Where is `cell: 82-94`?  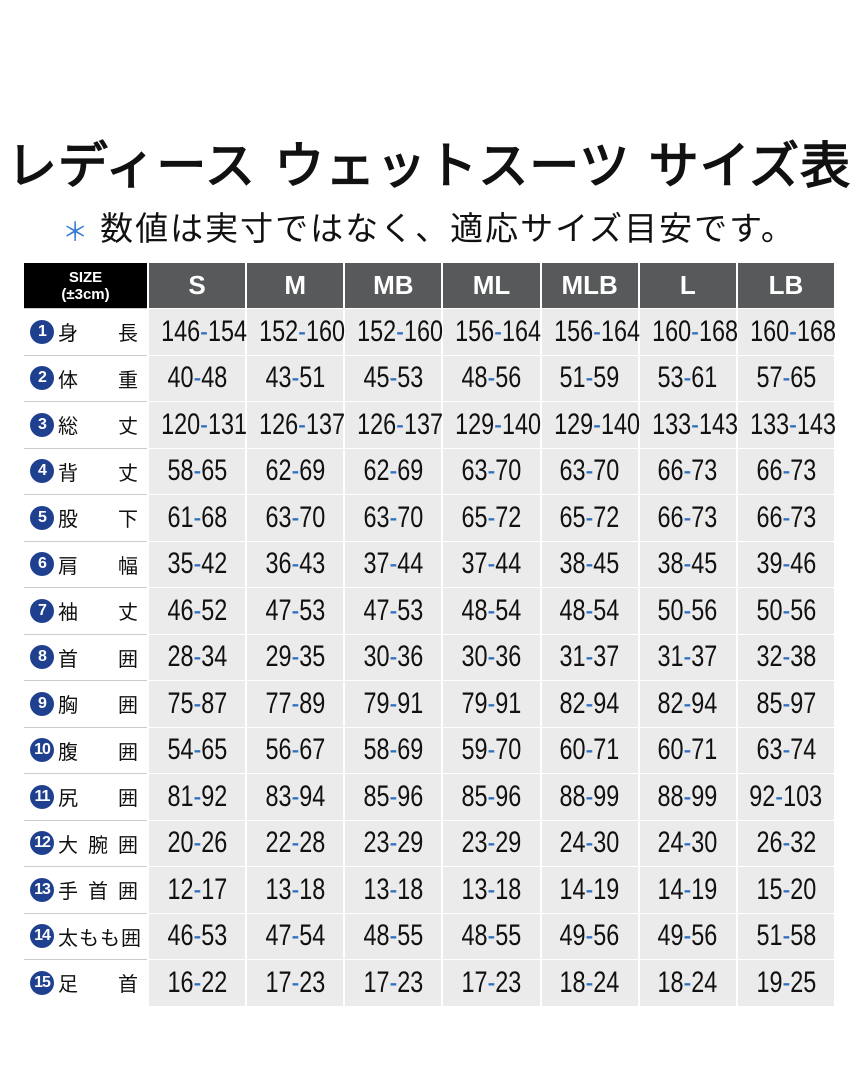 cell: 82-94 is located at coordinates (686, 703).